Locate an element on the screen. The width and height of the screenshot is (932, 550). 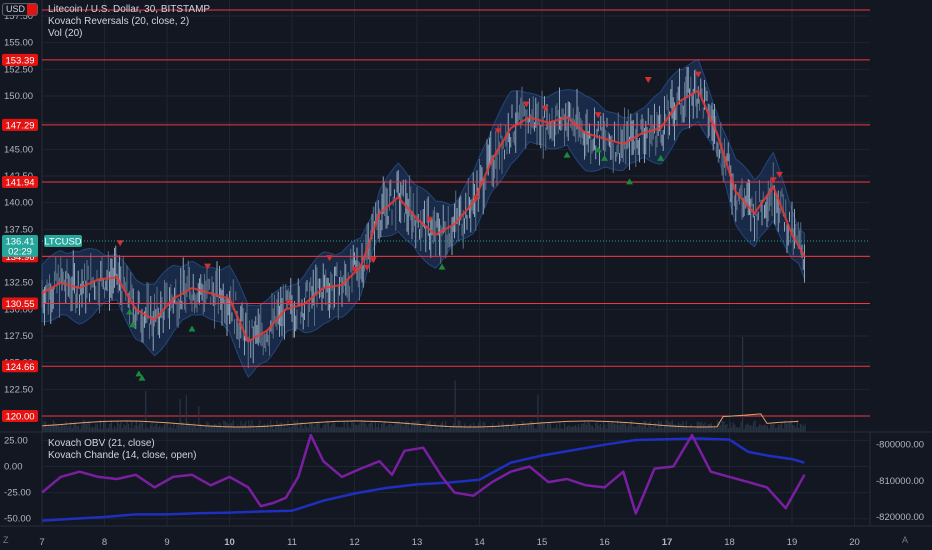
currency-selector: USD is located at coordinates (20, 9).